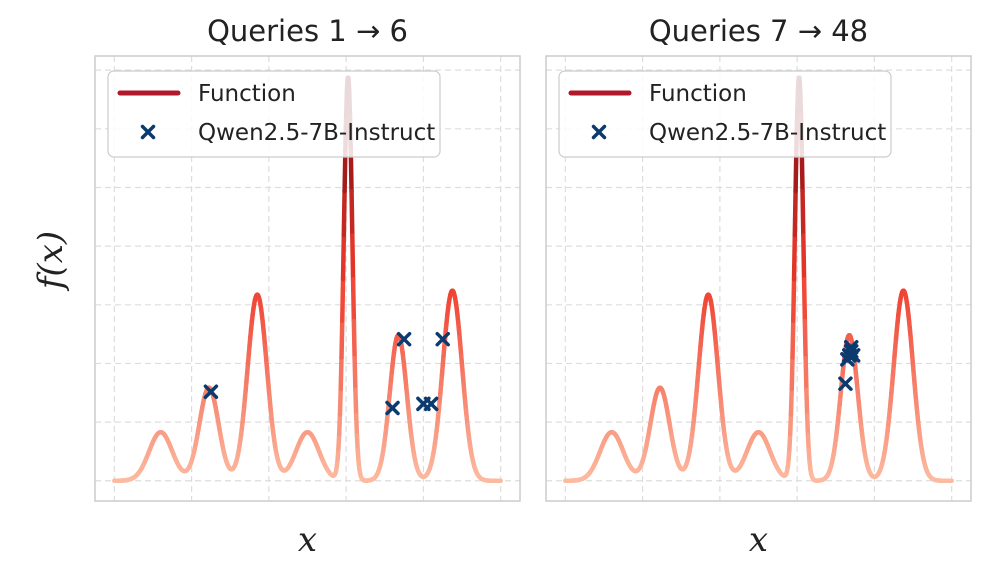 This screenshot has height=570, width=996. Describe the element at coordinates (307, 540) in the screenshot. I see `x-axis-label-left: x` at that location.